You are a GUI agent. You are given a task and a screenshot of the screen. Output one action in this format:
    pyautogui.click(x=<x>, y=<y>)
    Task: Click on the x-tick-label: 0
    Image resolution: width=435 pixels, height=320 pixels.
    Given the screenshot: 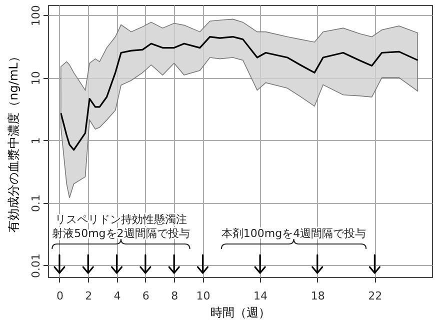 What is the action you would take?
    pyautogui.click(x=60, y=296)
    